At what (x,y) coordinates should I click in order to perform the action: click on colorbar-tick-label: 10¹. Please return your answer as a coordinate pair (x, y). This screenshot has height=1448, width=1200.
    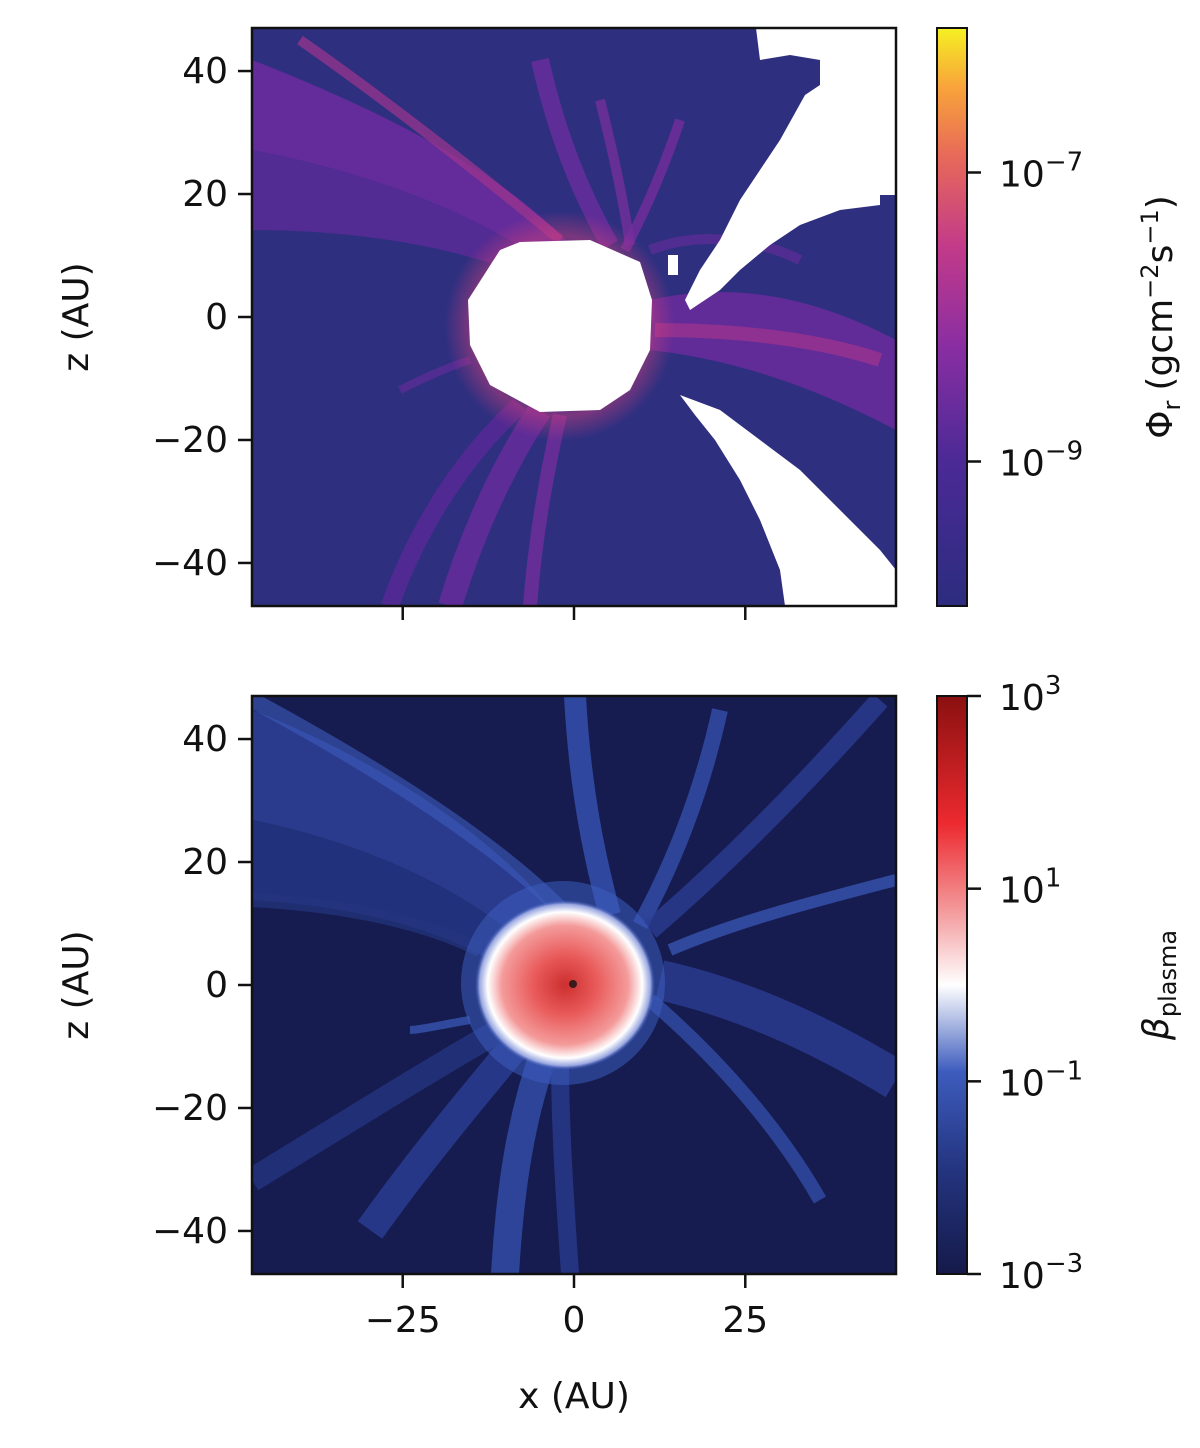
    Looking at the image, I should click on (1030, 888).